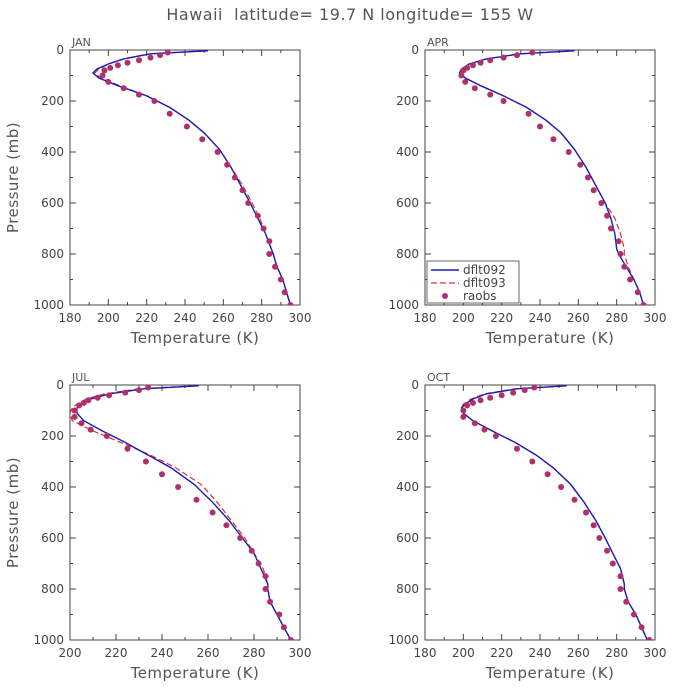 Image resolution: width=700 pixels, height=700 pixels. I want to click on x-axis-label: Temperature (K), so click(550, 673).